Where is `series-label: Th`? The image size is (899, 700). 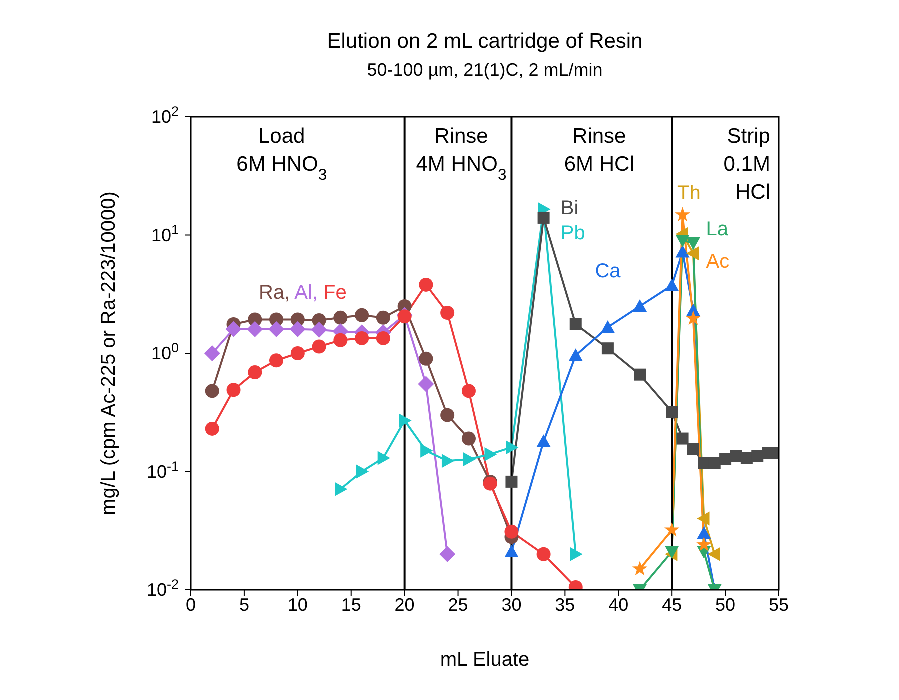
series-label: Th is located at coordinates (689, 193).